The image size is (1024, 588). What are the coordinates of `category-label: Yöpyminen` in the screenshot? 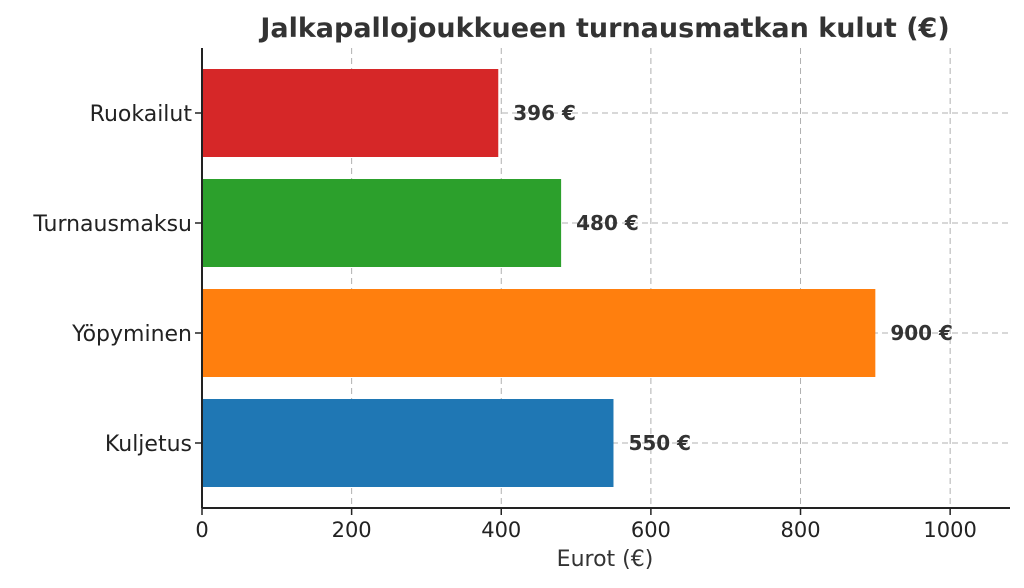 It's located at (131, 334).